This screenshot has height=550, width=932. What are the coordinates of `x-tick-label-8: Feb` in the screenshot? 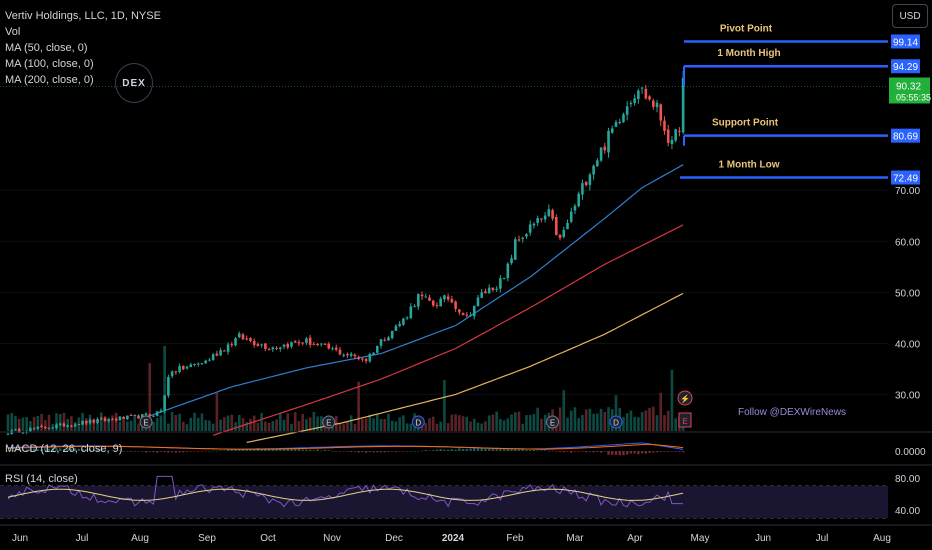 It's located at (515, 538).